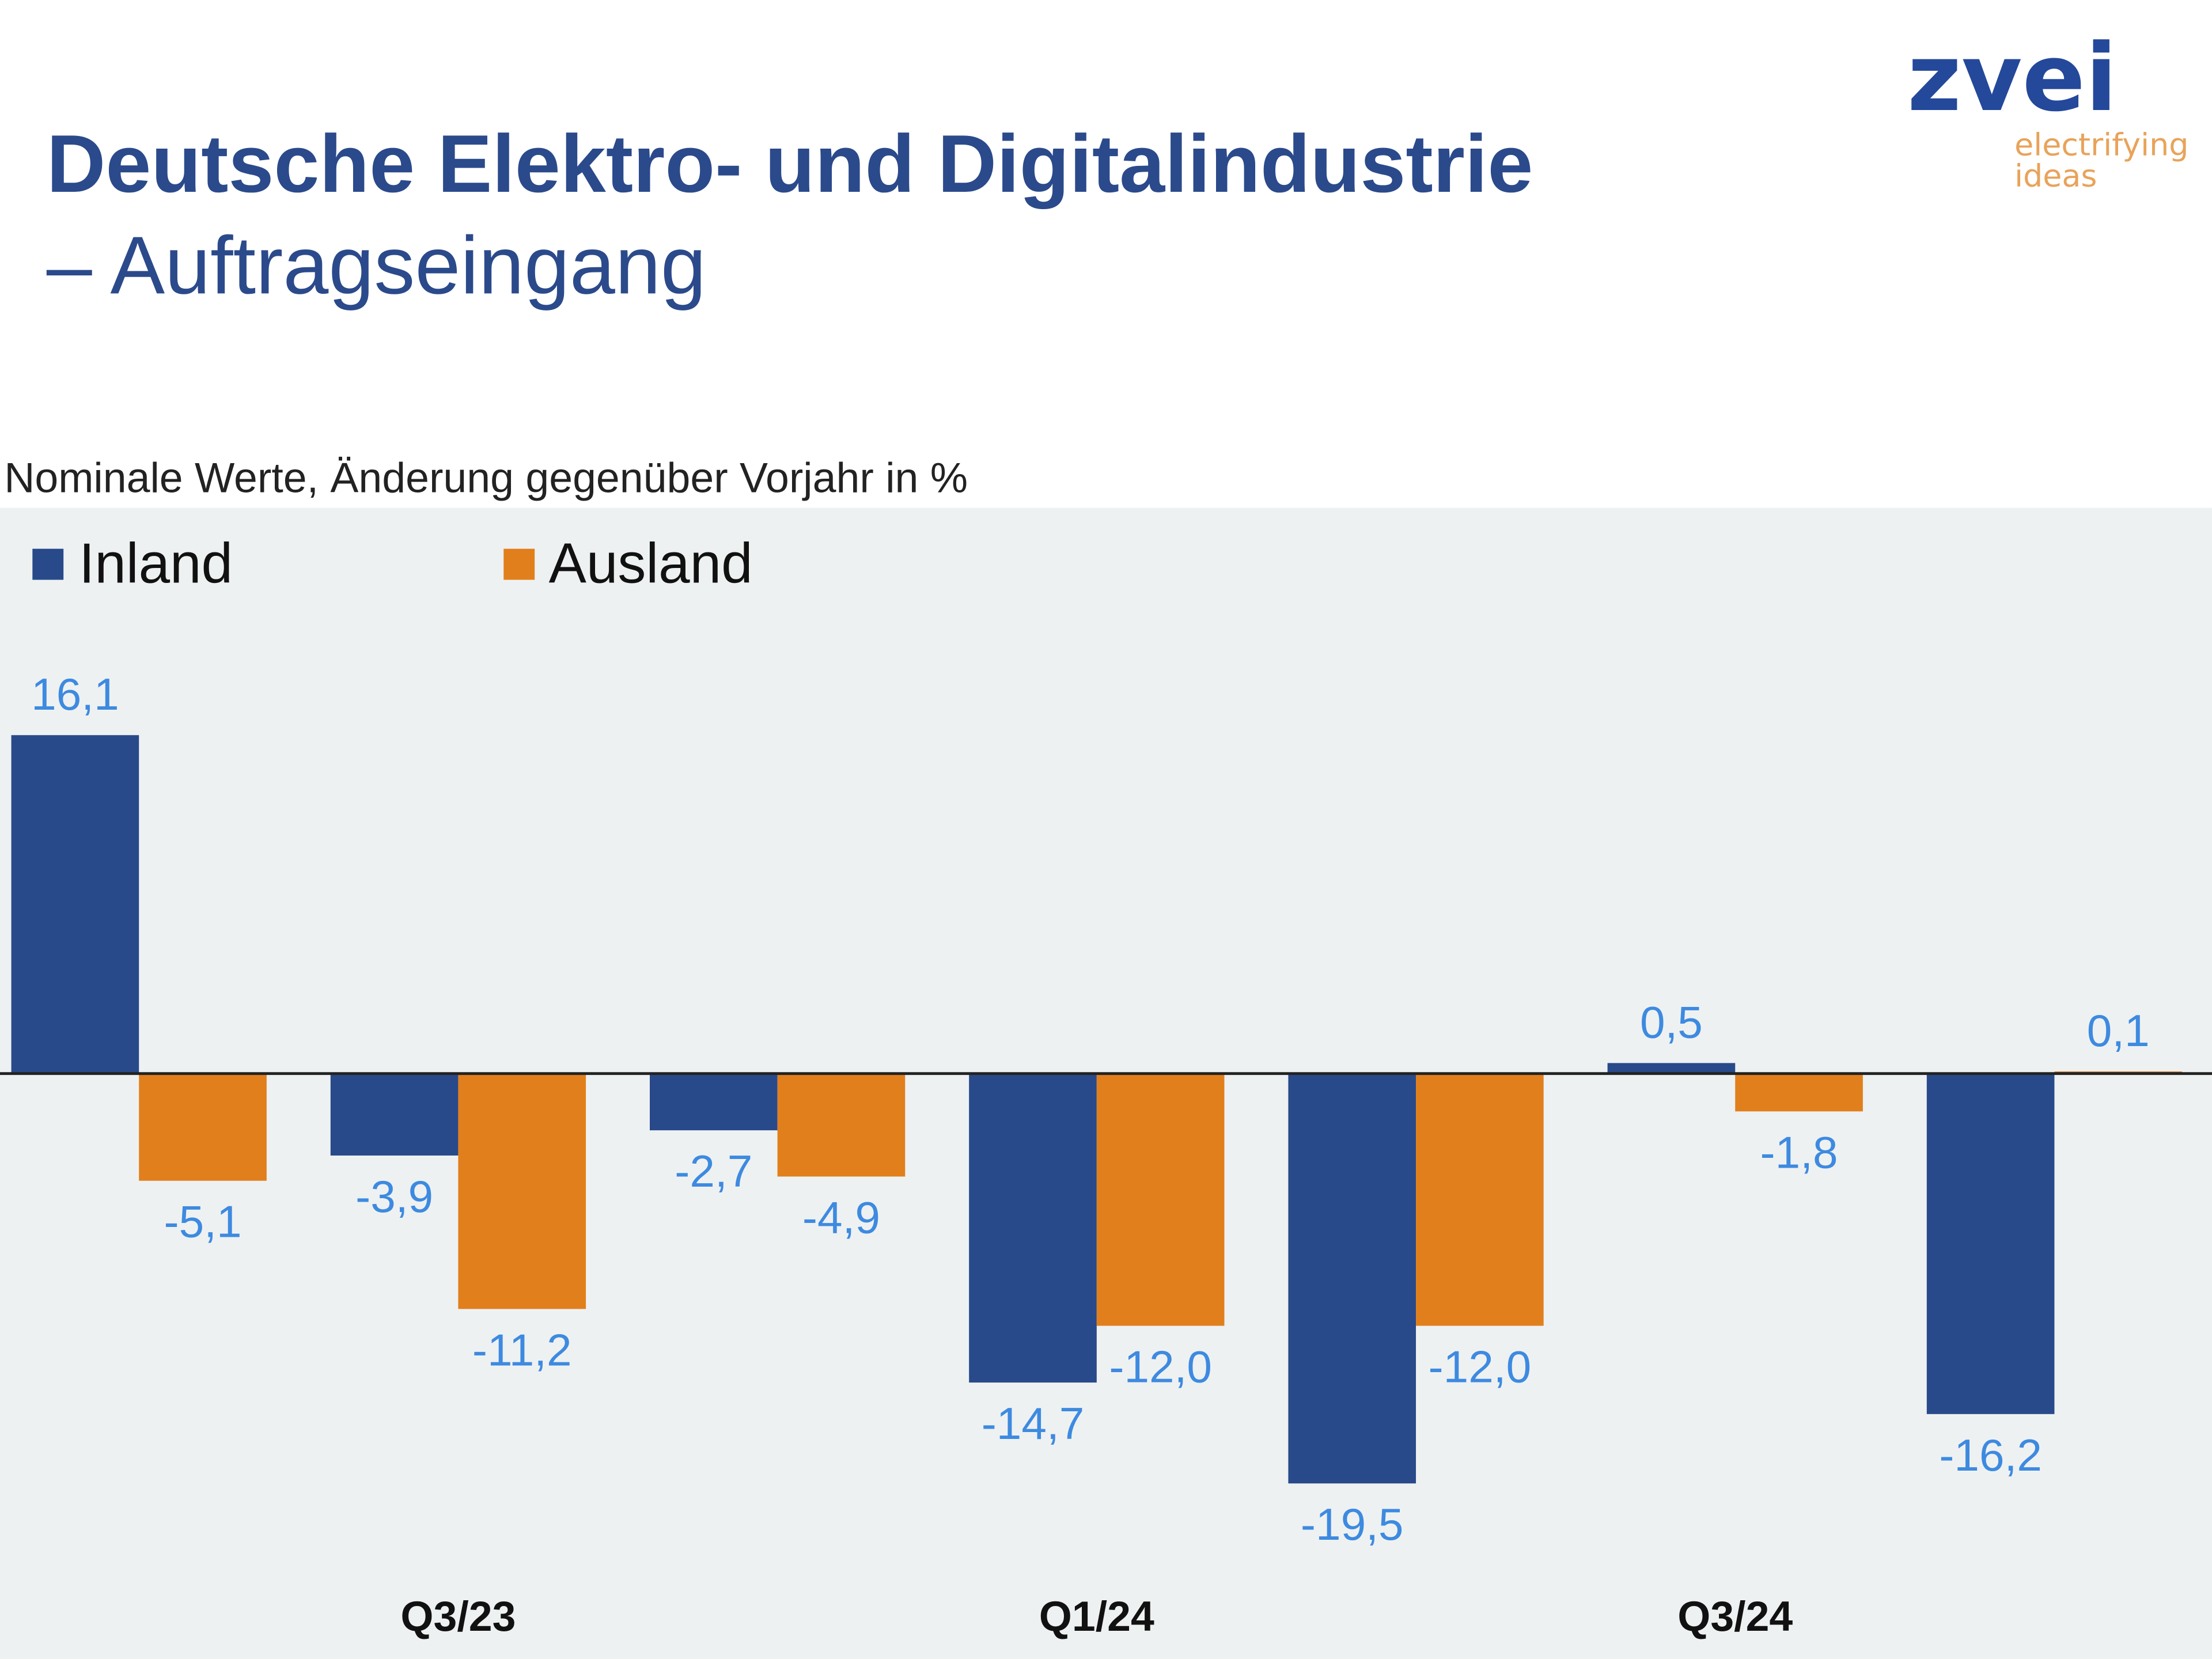 This screenshot has height=1659, width=2212. What do you see at coordinates (2055, 175) in the screenshot?
I see `logo-tagline-2: ideas` at bounding box center [2055, 175].